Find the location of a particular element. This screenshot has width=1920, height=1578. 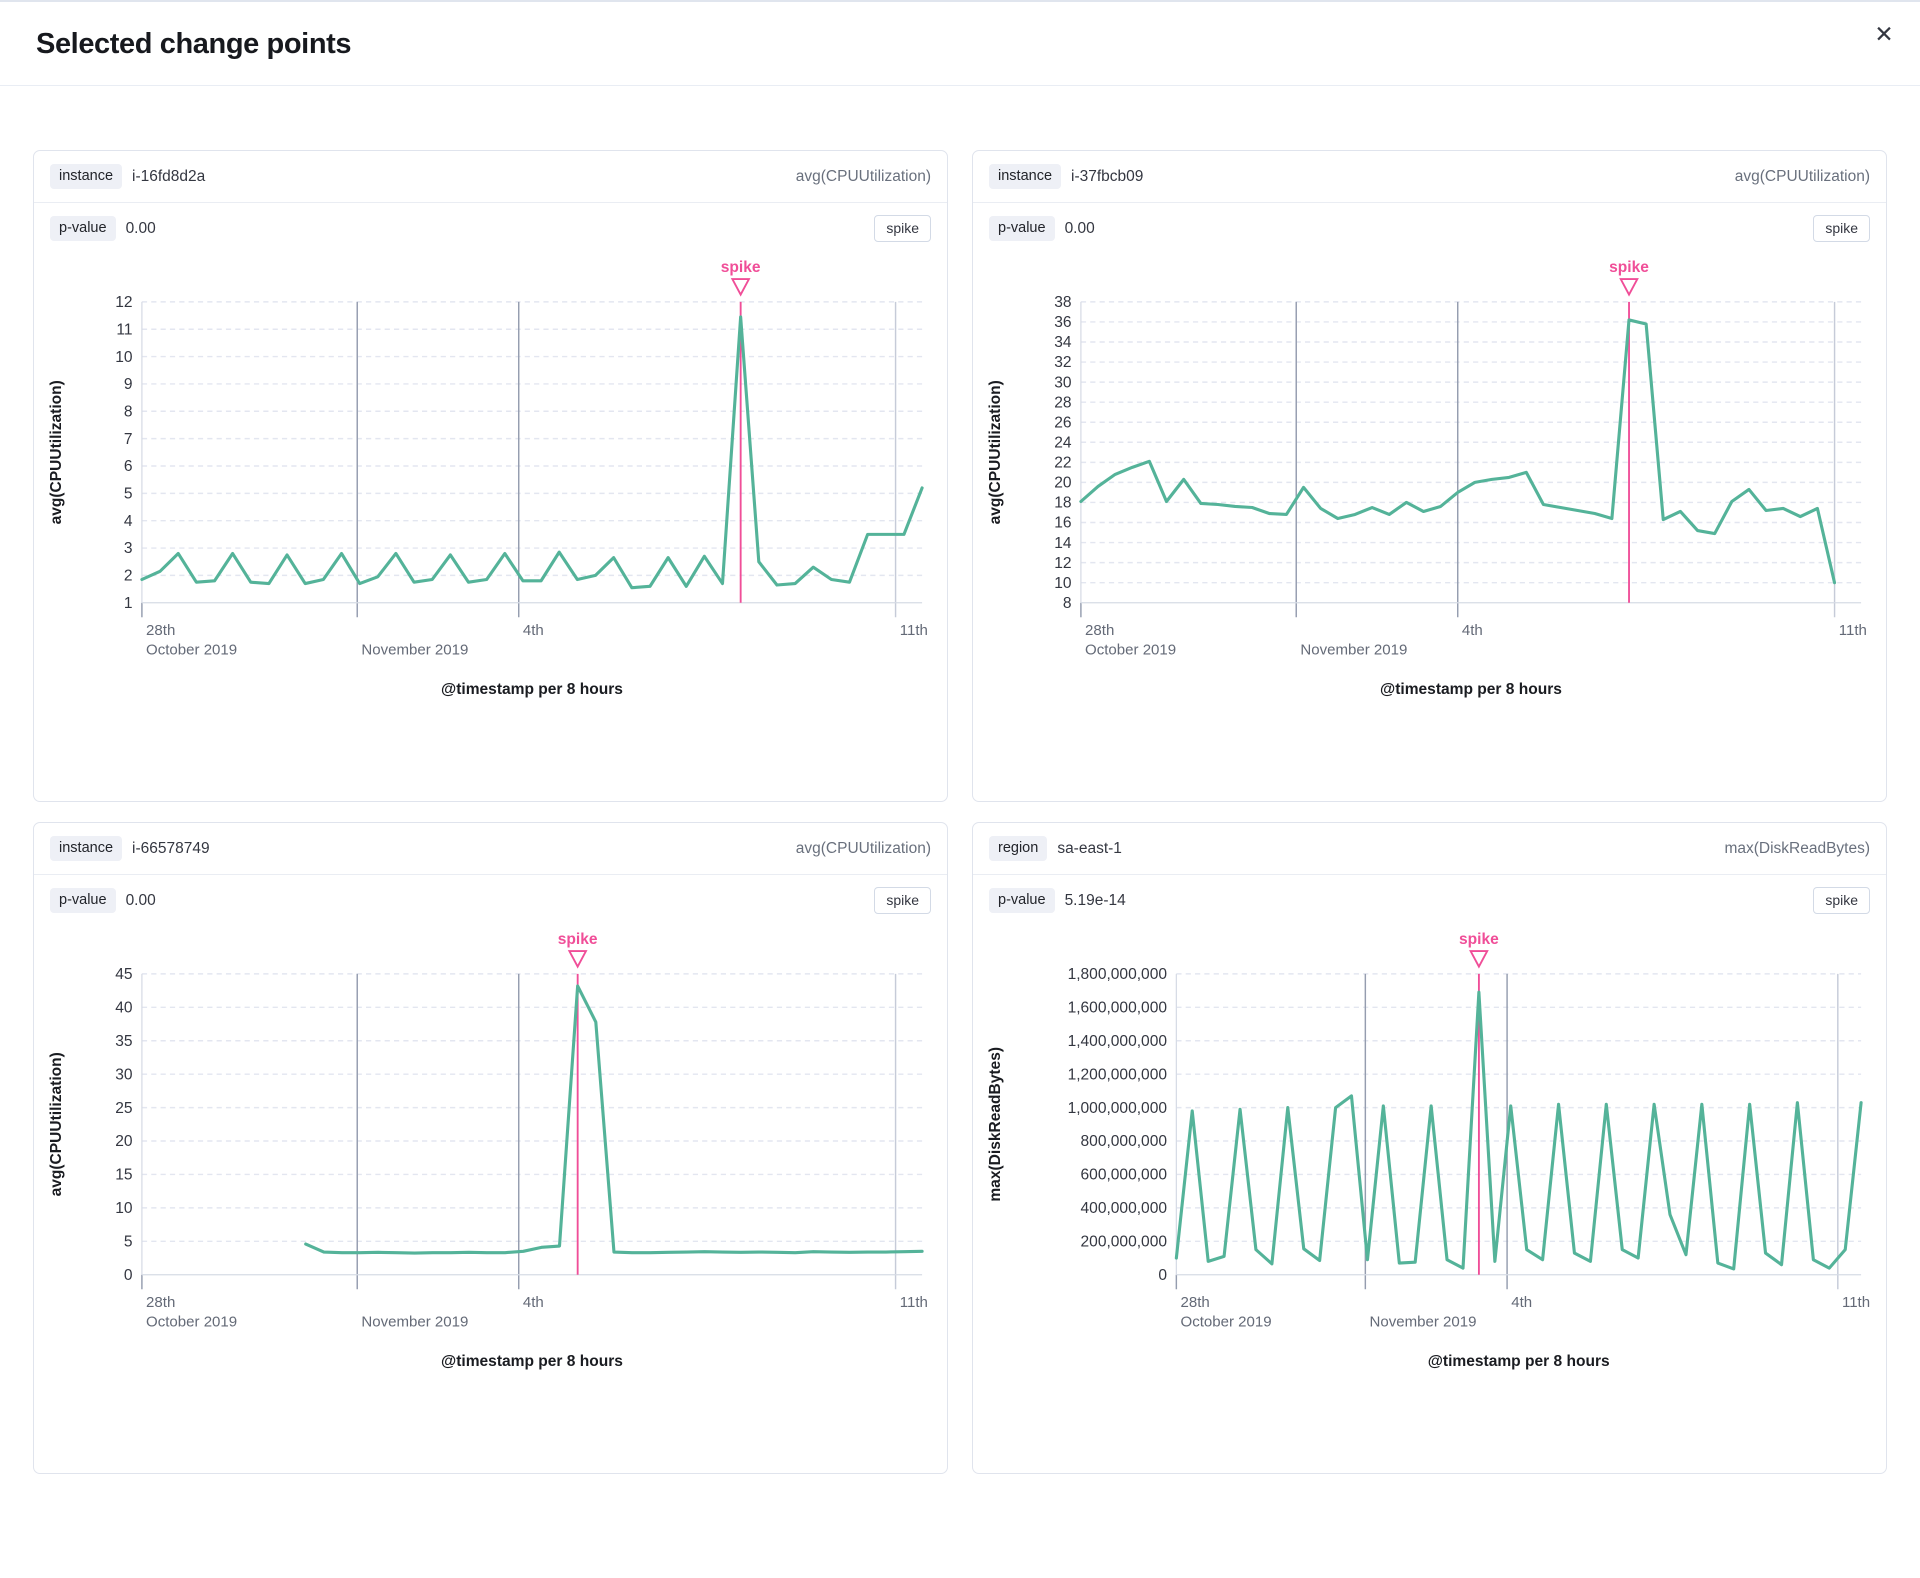

y-tick-label: 1,200,000,000 is located at coordinates (1118, 1074).